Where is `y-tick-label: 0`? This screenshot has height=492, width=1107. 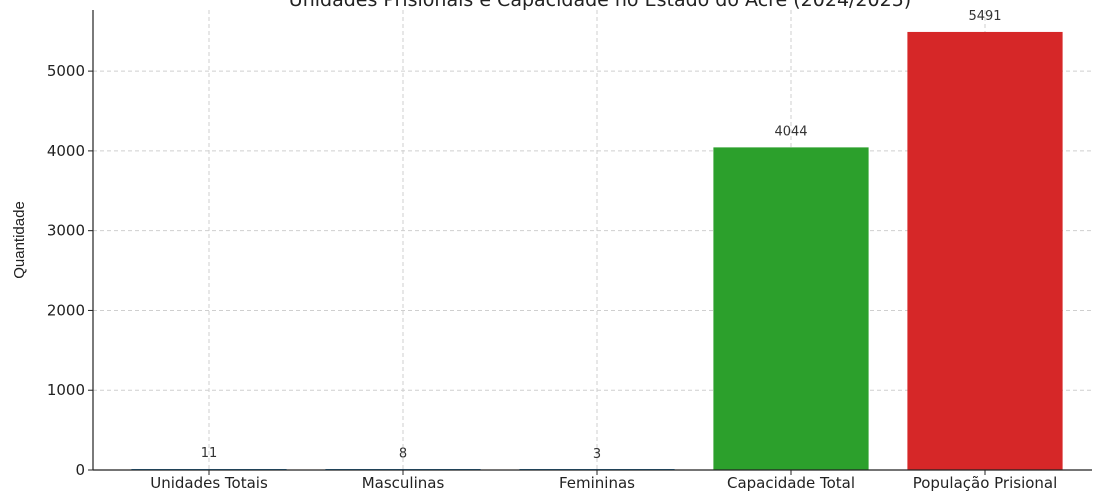
y-tick-label: 0 is located at coordinates (80, 470).